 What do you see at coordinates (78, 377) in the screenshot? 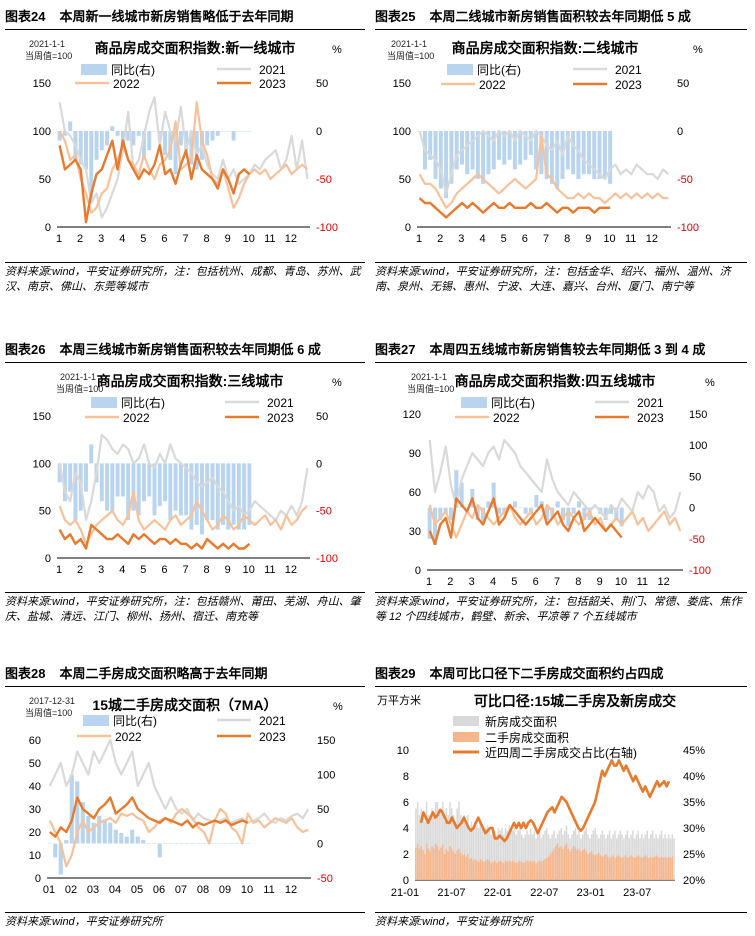
I see `base-note-date: 2021-1-1` at bounding box center [78, 377].